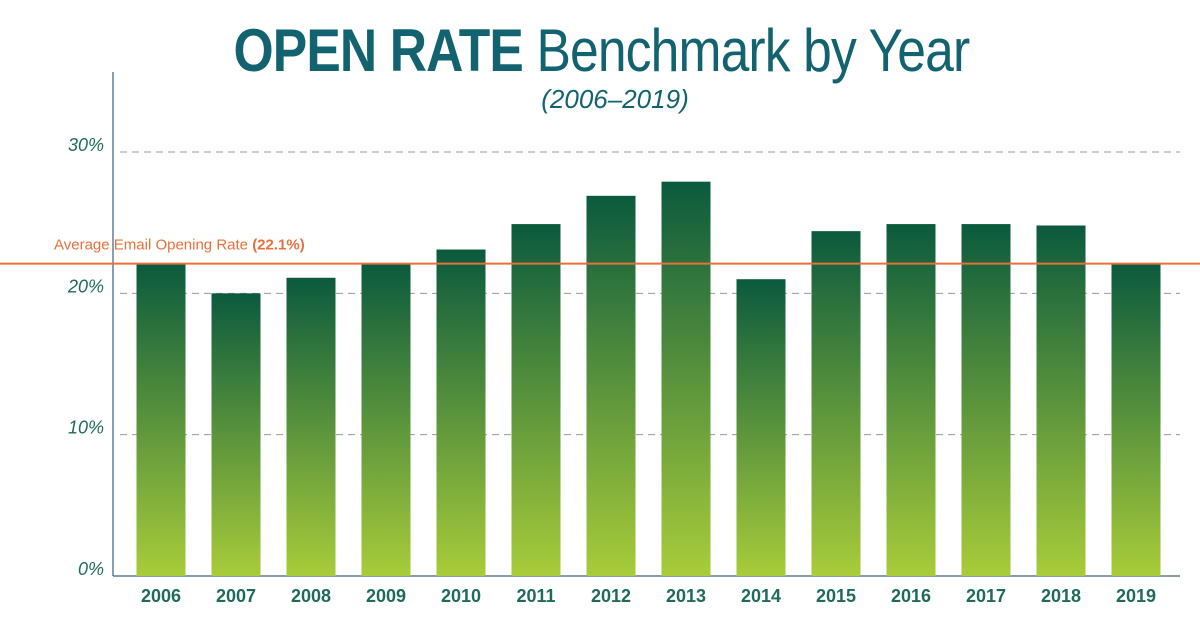  What do you see at coordinates (278, 245) in the screenshot?
I see `average-label-value: (22.1%)` at bounding box center [278, 245].